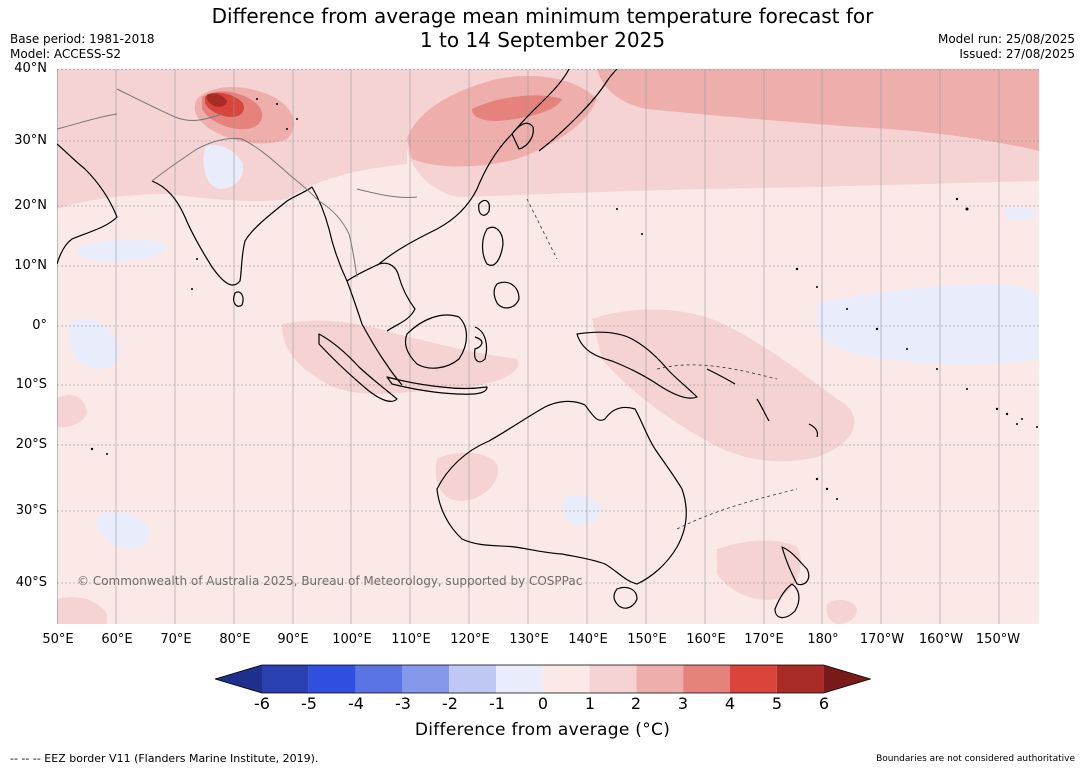 The image size is (1085, 770). I want to click on anomaly-south-small-east, so click(841, 611).